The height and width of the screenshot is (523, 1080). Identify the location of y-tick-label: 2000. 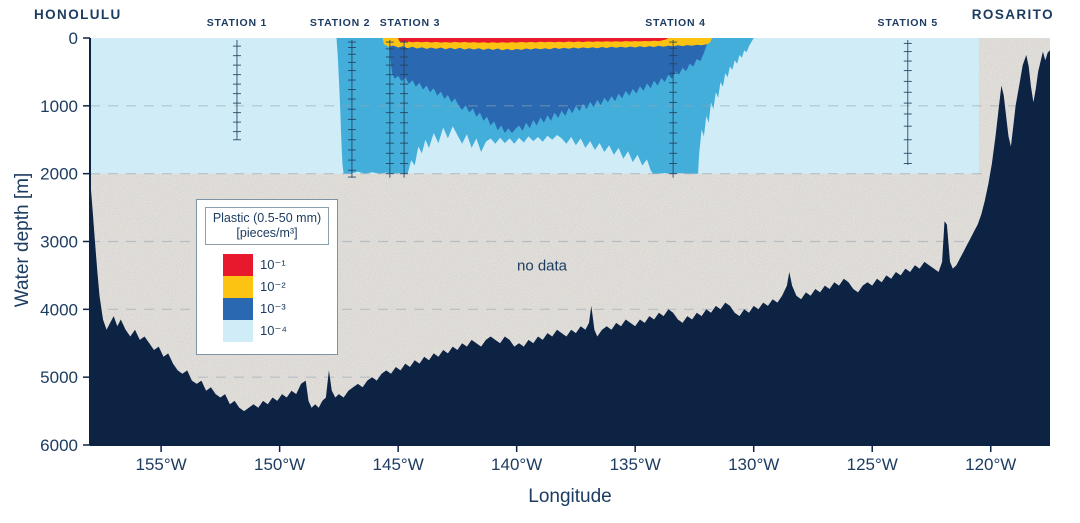
(59, 174).